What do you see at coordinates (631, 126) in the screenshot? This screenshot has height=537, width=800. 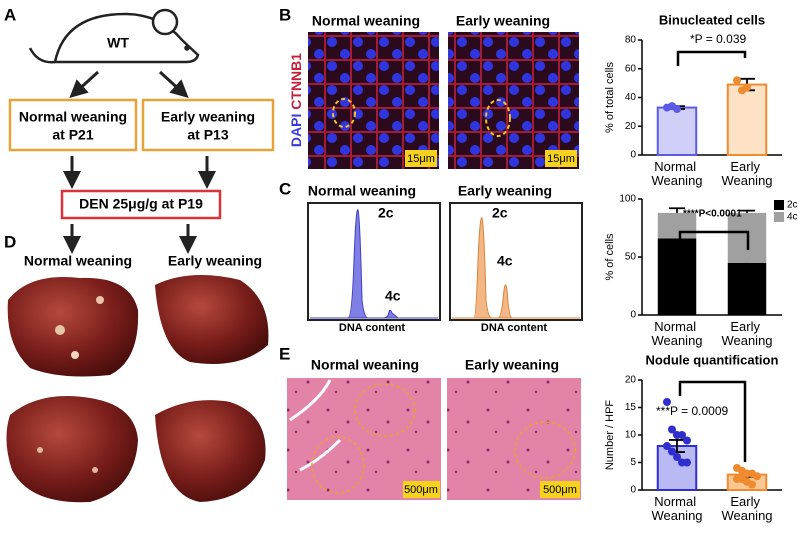 I see `y-tick-label: 20` at bounding box center [631, 126].